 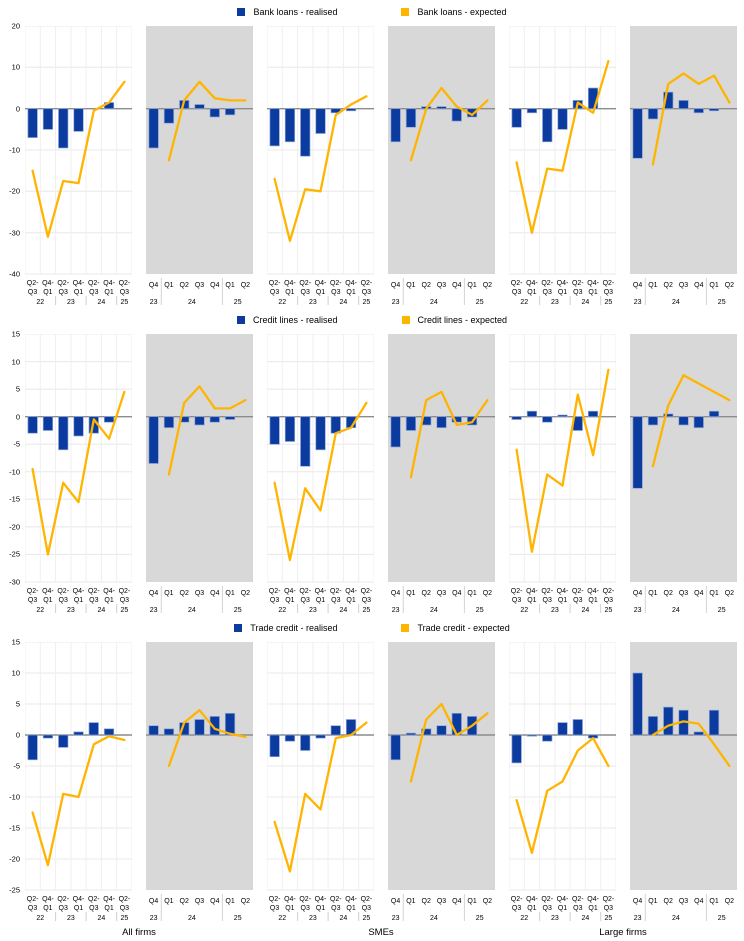 I want to click on y-tick-label: 10, so click(x=15, y=362).